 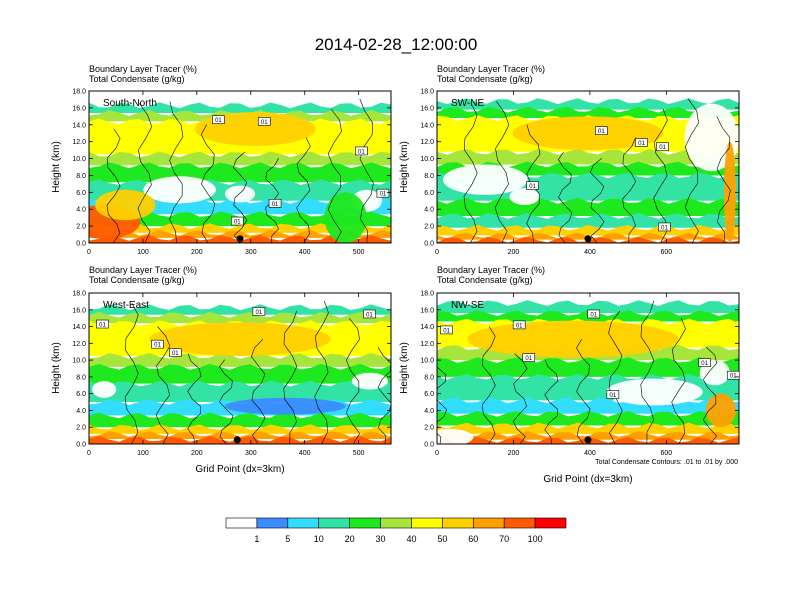 I want to click on condensate-contours, so click(x=577, y=372).